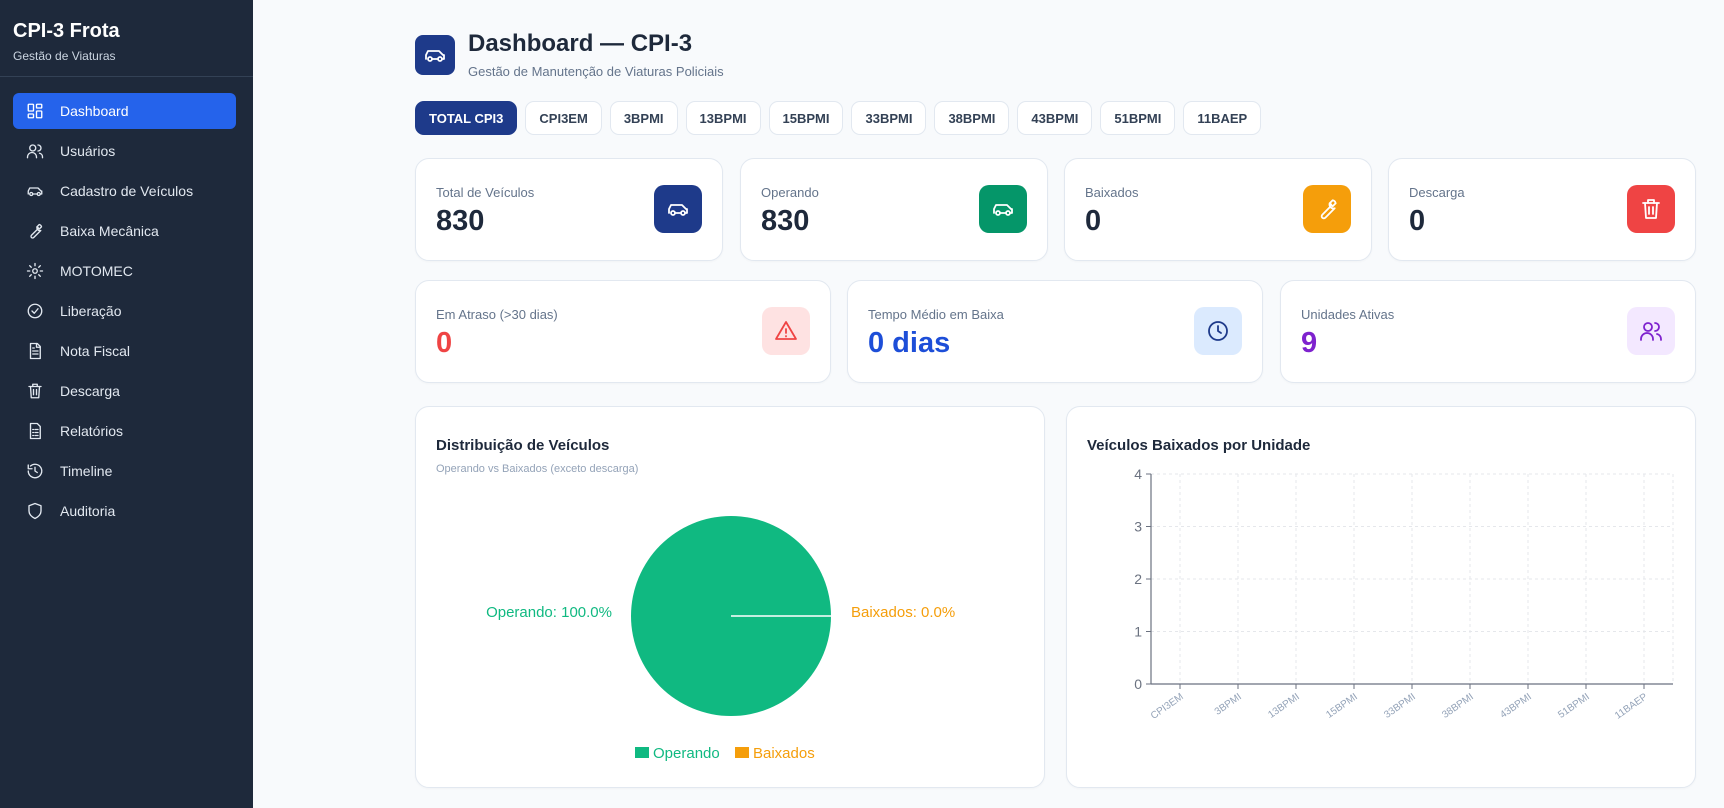  Describe the element at coordinates (35, 111) in the screenshot. I see `dashboard-icon` at that location.